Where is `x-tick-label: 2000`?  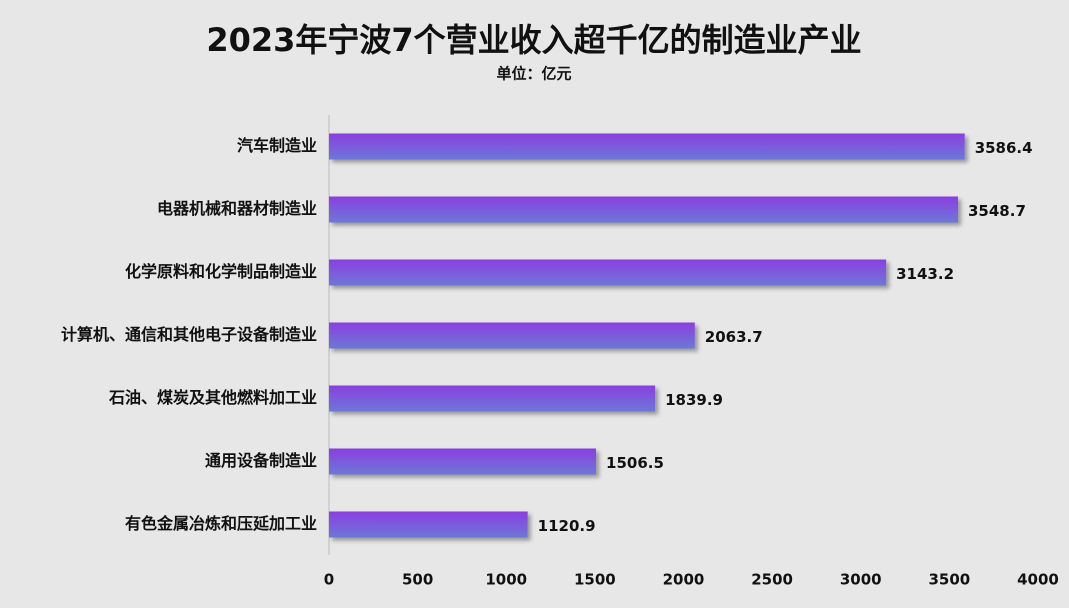 x-tick-label: 2000 is located at coordinates (684, 580).